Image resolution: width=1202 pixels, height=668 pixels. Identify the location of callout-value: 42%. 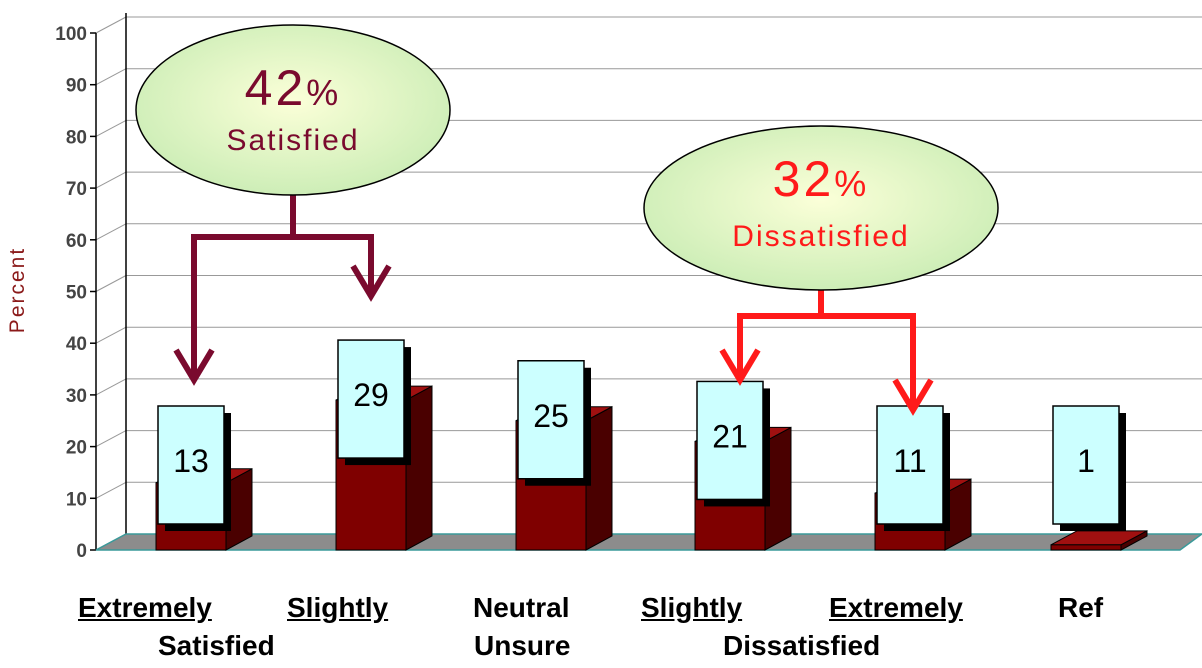
(293, 88).